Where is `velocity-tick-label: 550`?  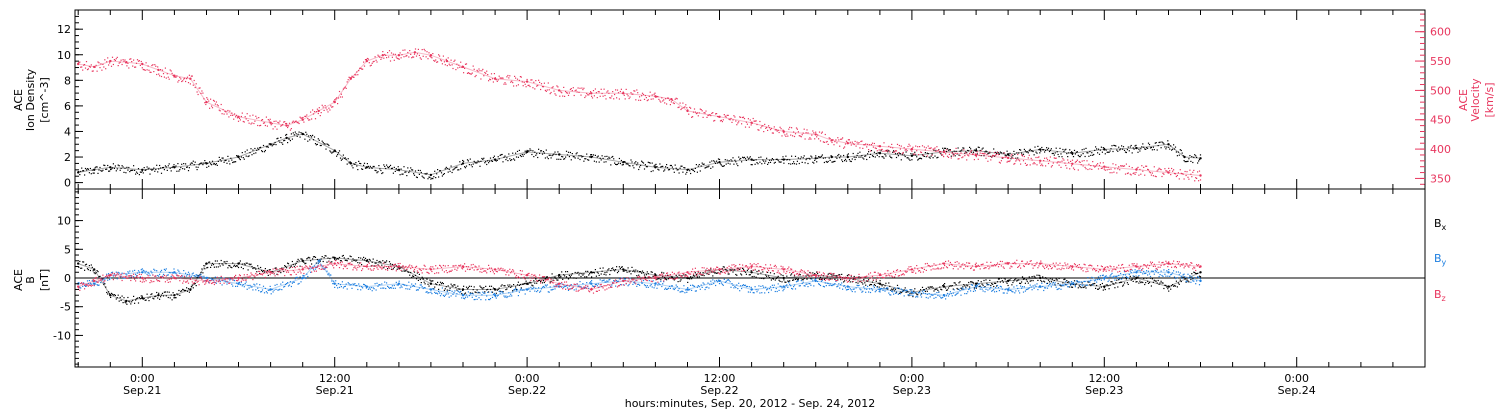
velocity-tick-label: 550 is located at coordinates (1440, 61).